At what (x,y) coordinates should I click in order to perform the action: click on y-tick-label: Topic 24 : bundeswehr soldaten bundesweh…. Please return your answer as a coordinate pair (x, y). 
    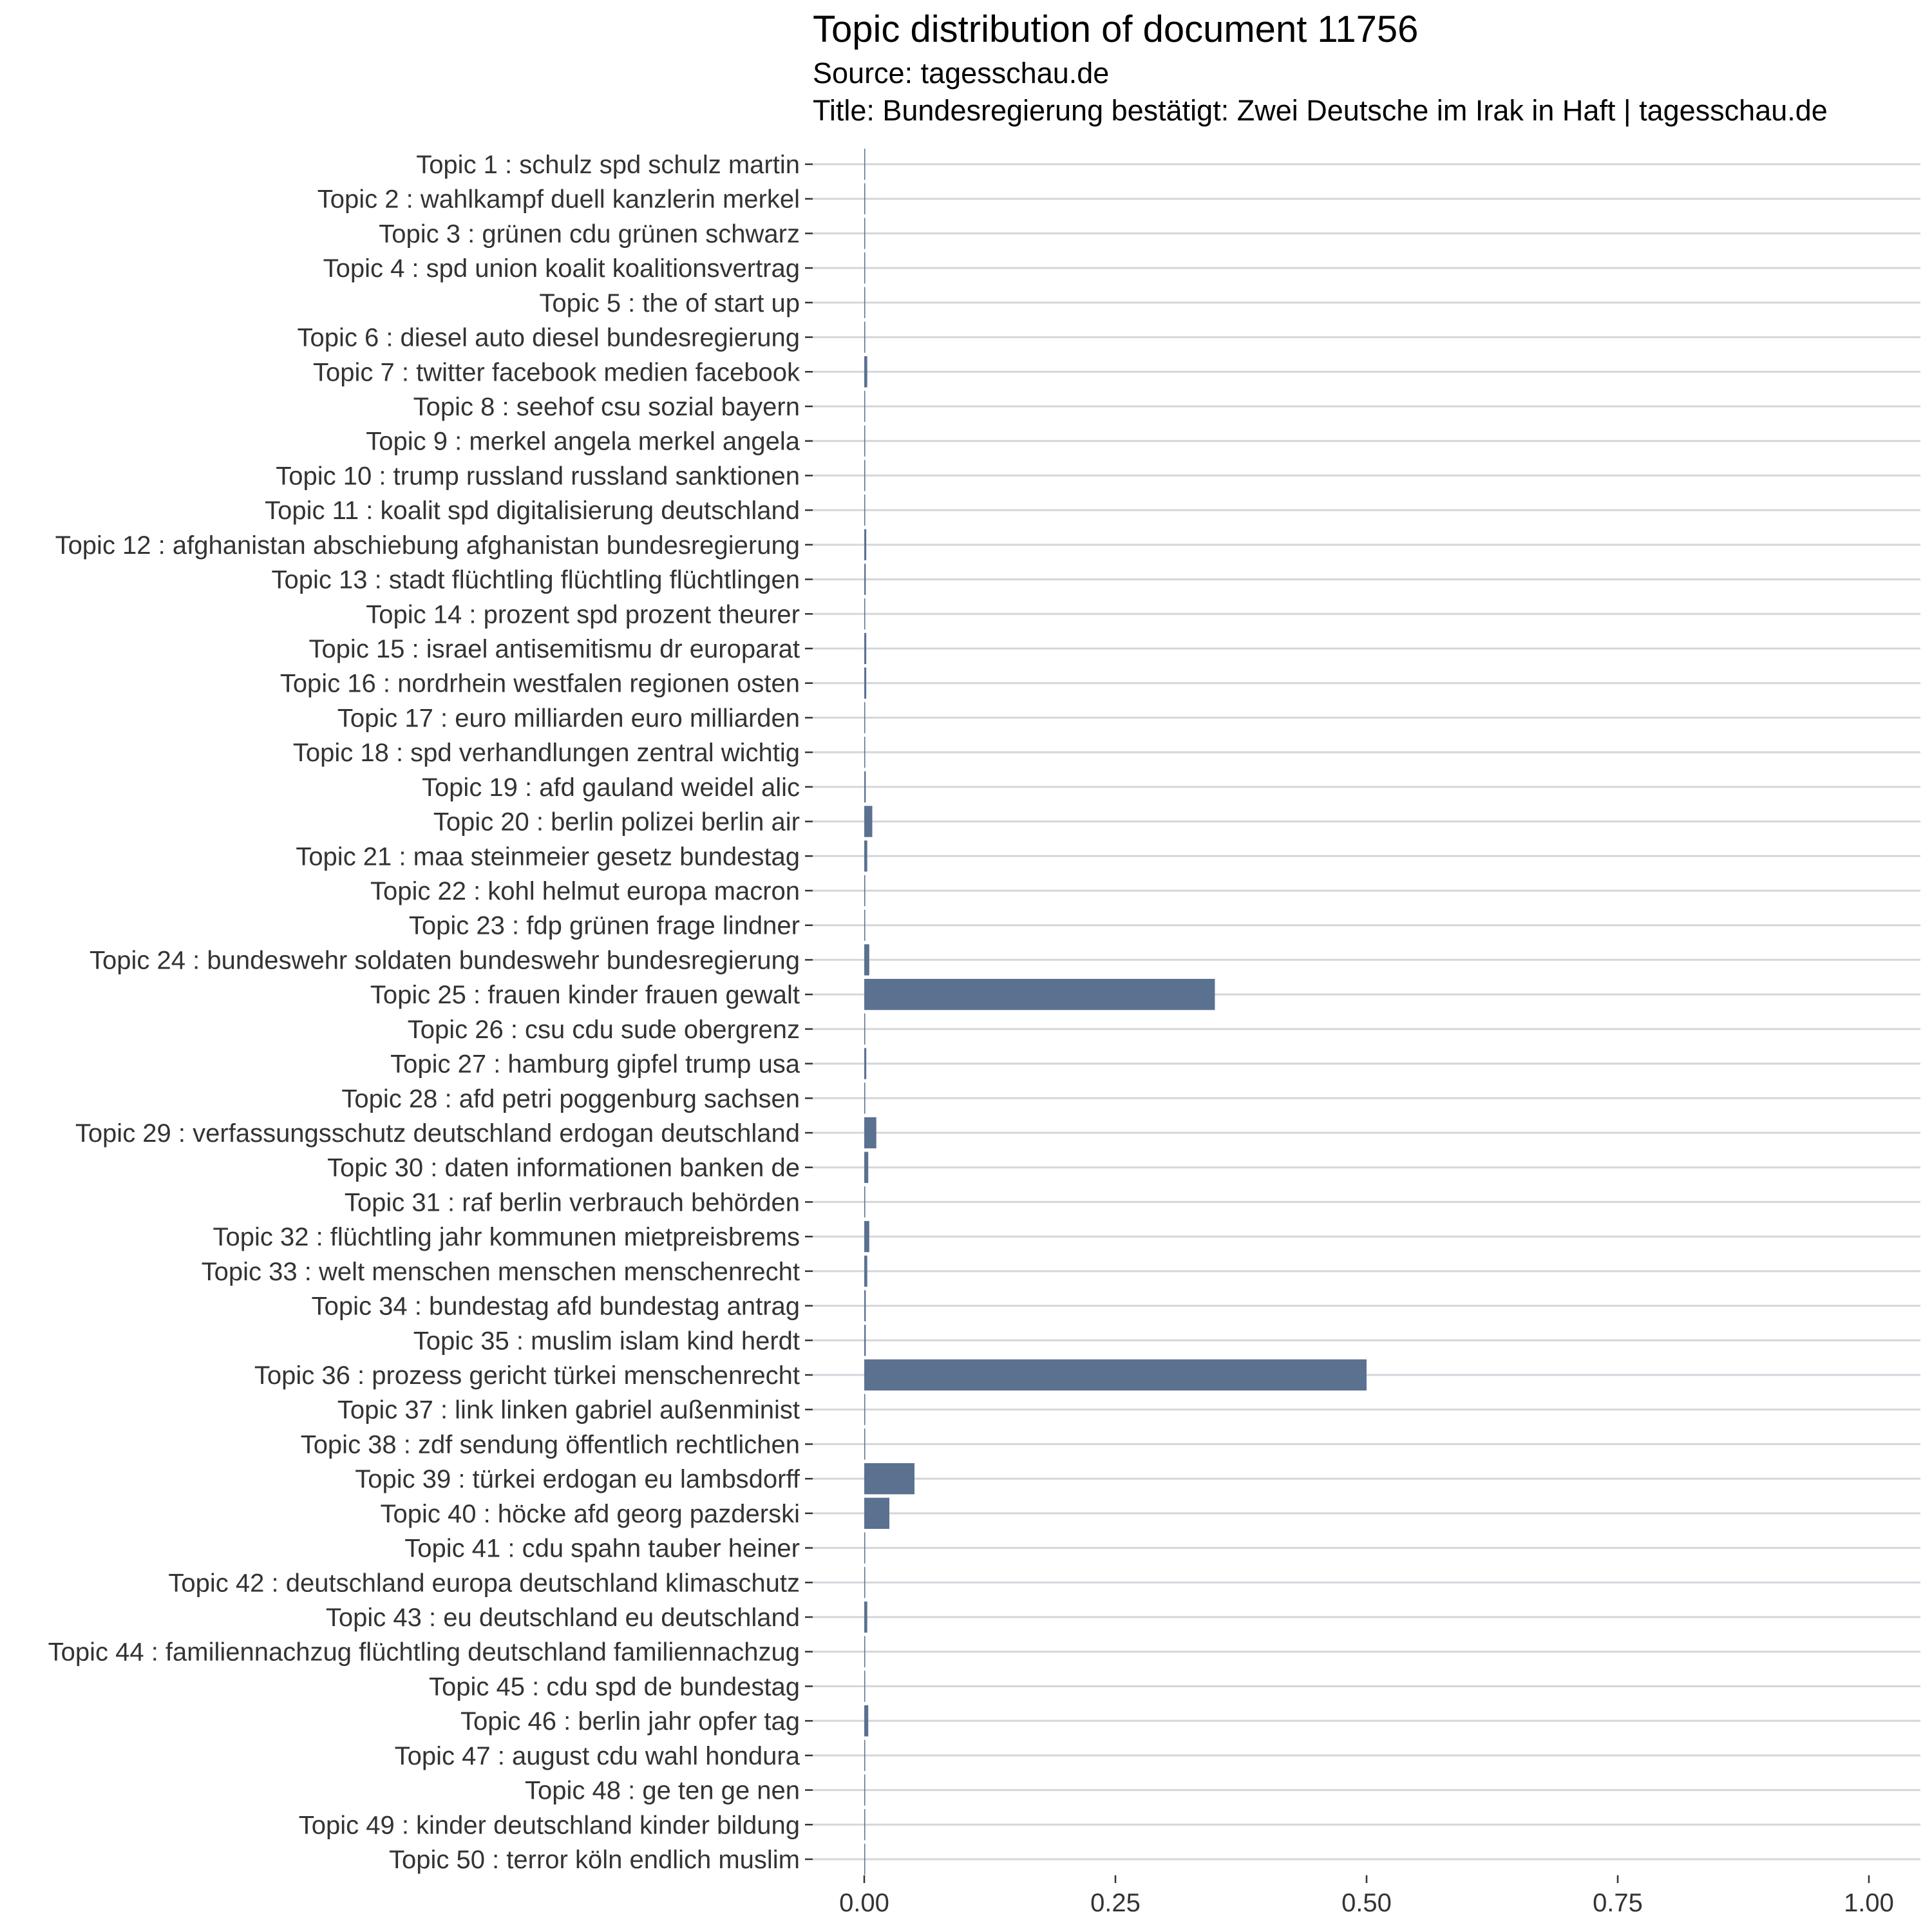
    Looking at the image, I should click on (445, 960).